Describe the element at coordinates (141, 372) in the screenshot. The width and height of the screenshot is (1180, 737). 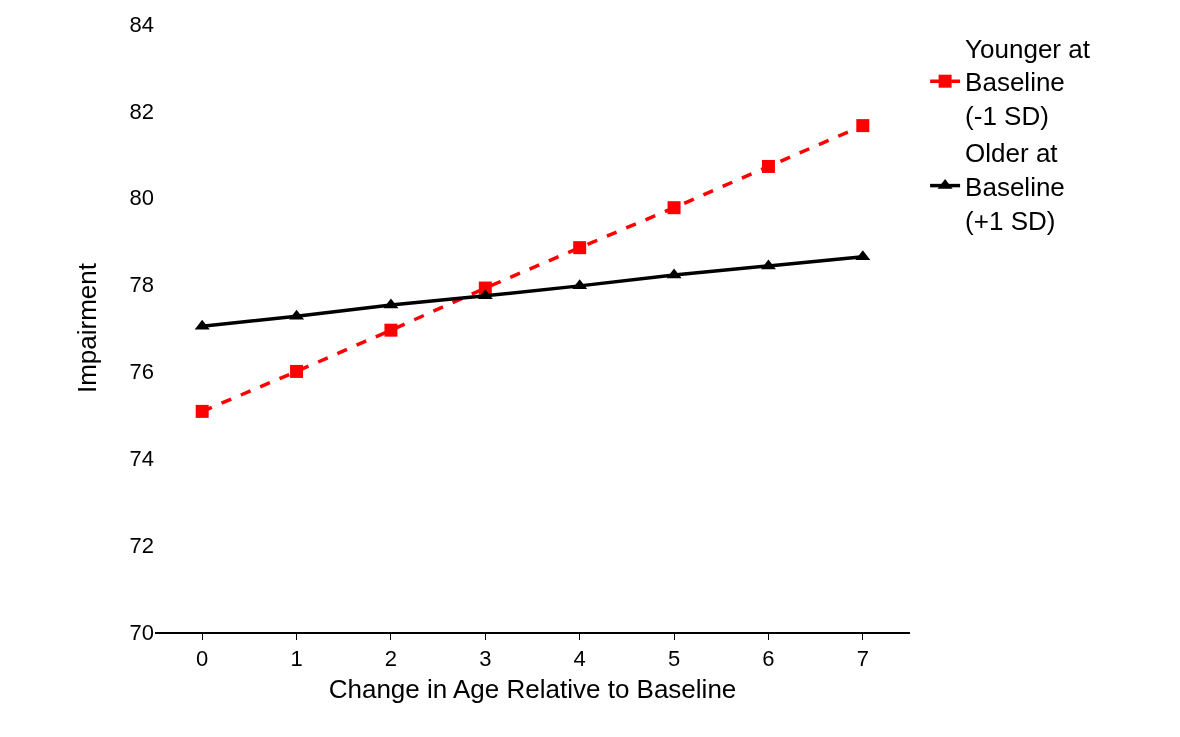
I see `y-tick-label: 76` at that location.